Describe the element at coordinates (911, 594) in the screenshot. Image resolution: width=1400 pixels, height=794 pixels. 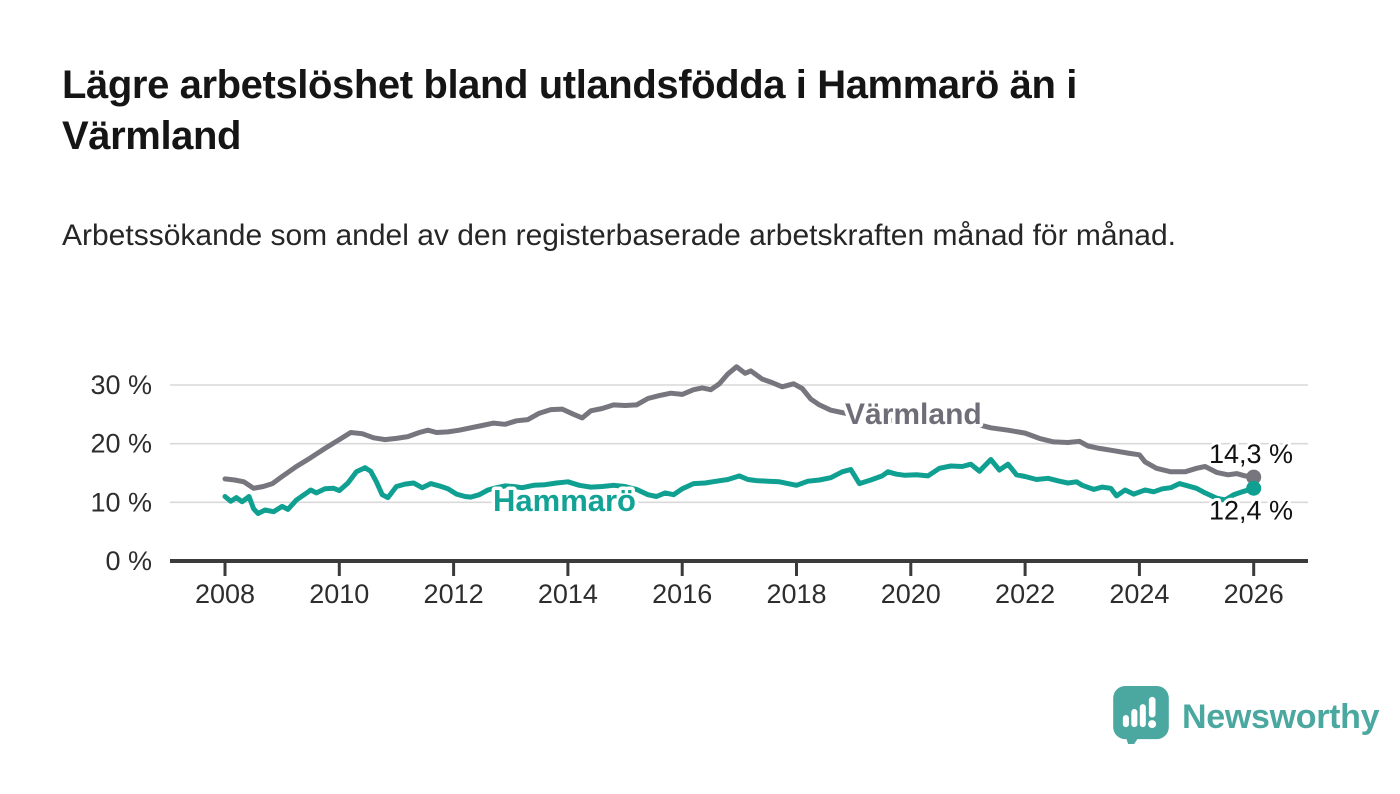
I see `x-axis-tick-label: 2020` at that location.